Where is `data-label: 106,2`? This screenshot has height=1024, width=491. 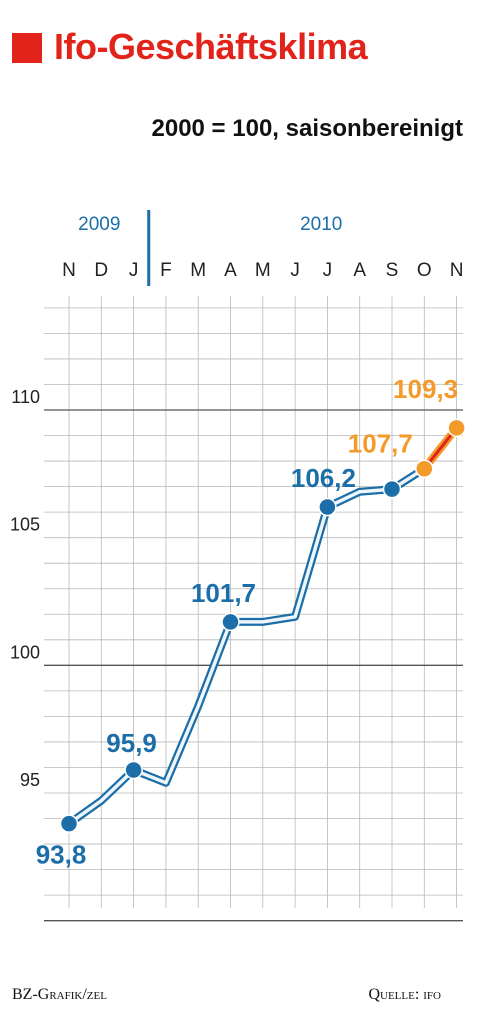 data-label: 106,2 is located at coordinates (323, 478).